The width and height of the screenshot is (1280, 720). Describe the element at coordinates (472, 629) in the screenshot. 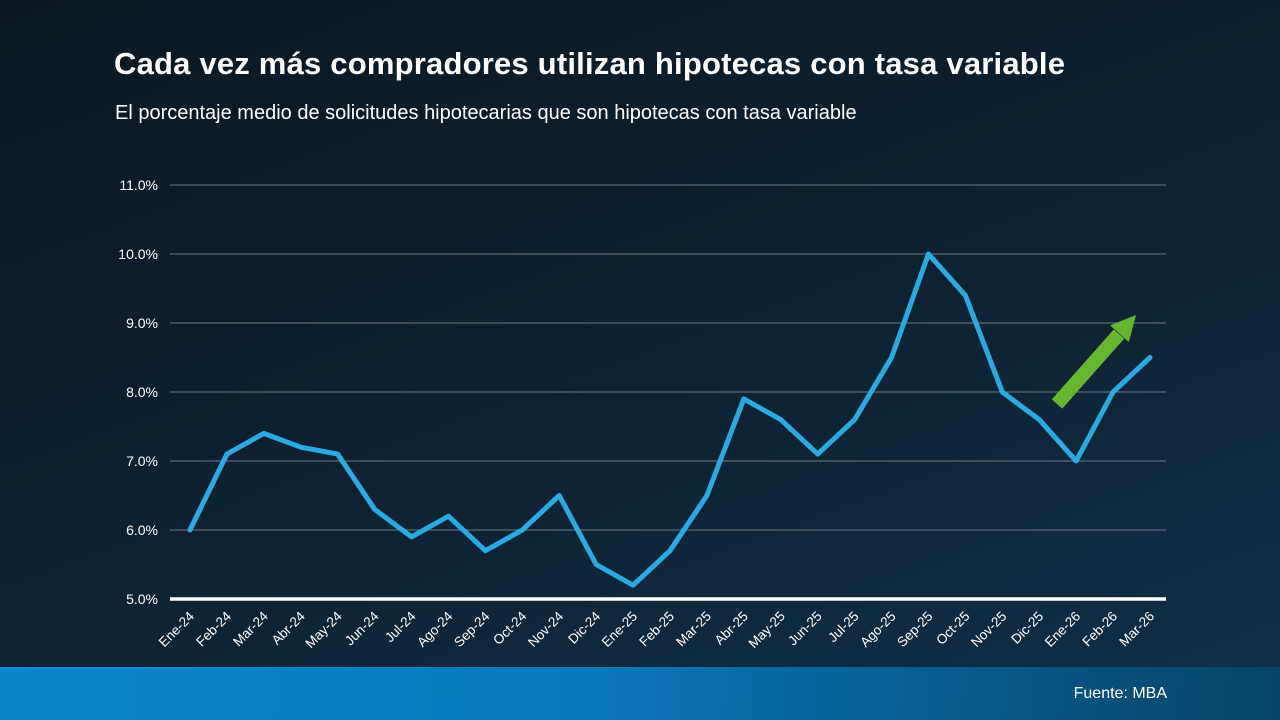

I see `svg-text: Sep-24` at that location.